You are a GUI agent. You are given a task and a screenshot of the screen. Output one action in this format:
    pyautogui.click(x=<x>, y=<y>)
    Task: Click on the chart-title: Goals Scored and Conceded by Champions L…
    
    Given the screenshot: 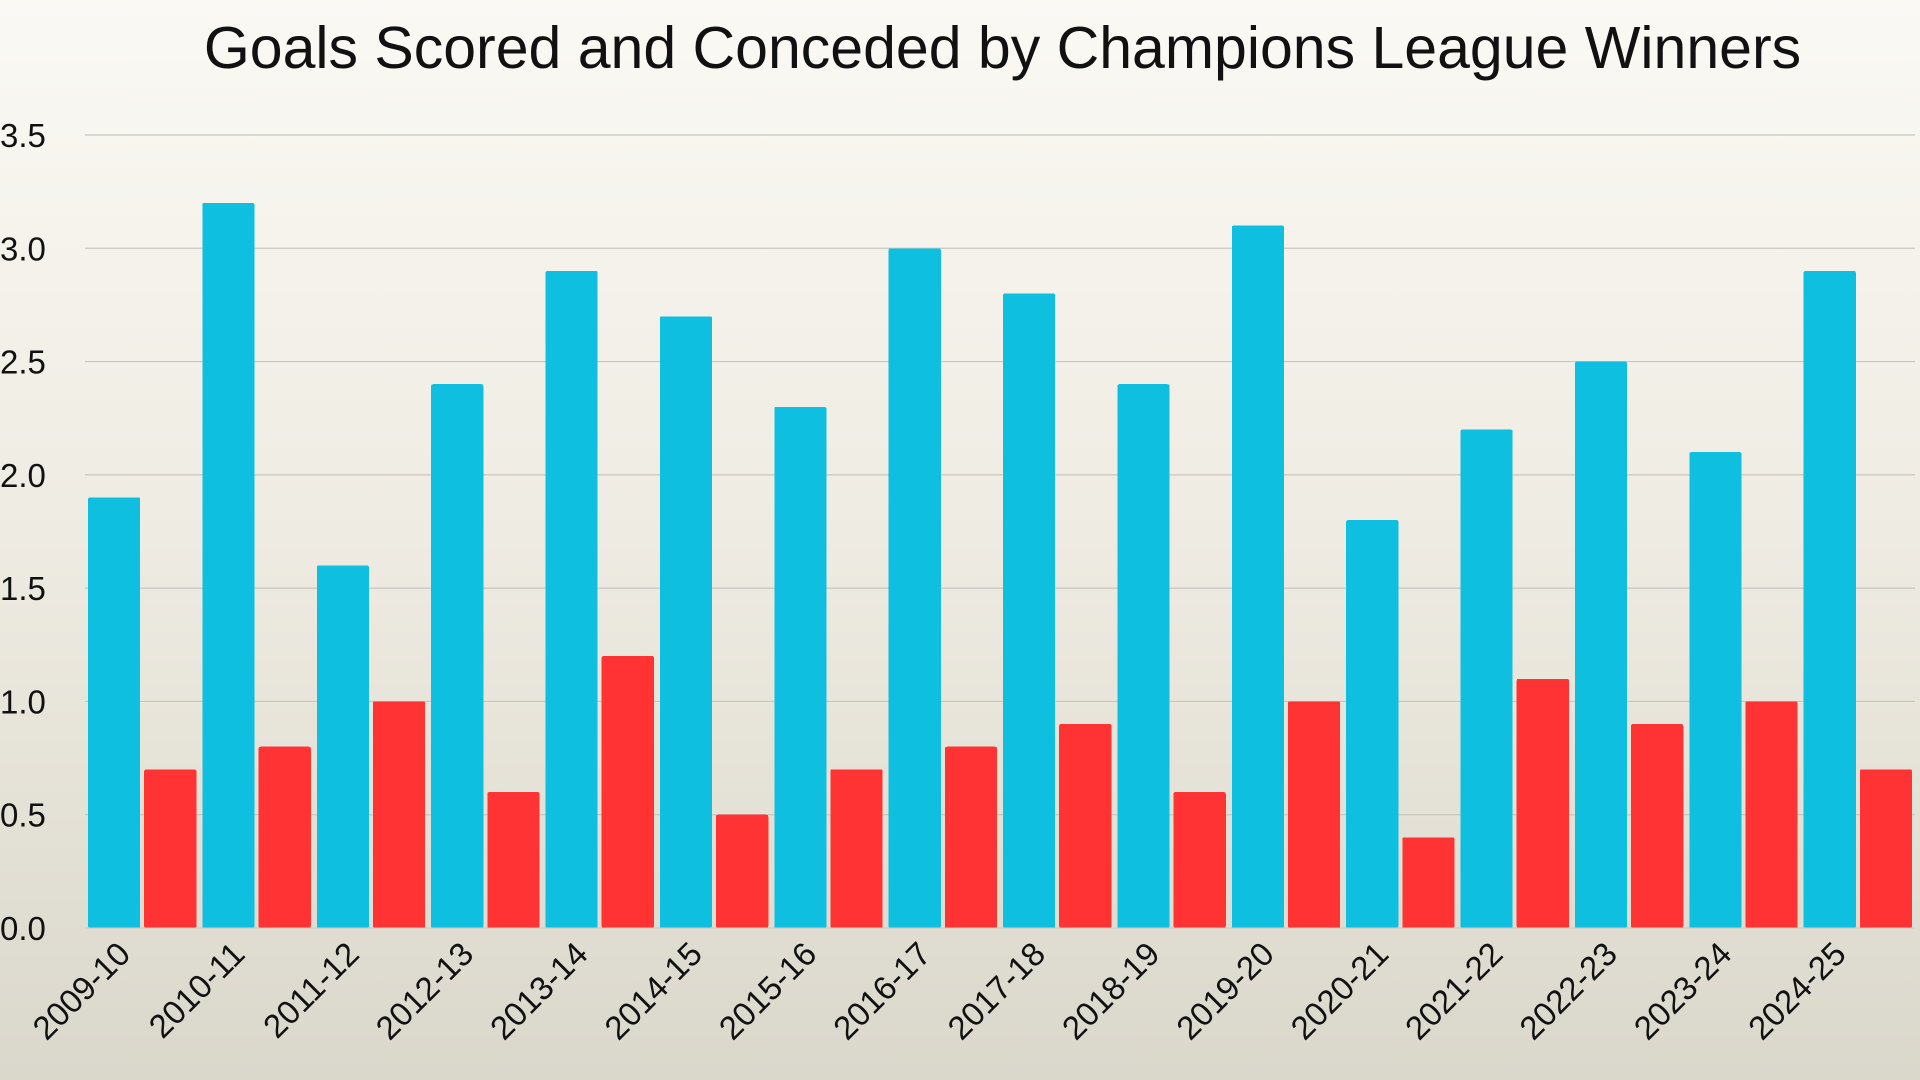 What is the action you would take?
    pyautogui.click(x=1002, y=48)
    